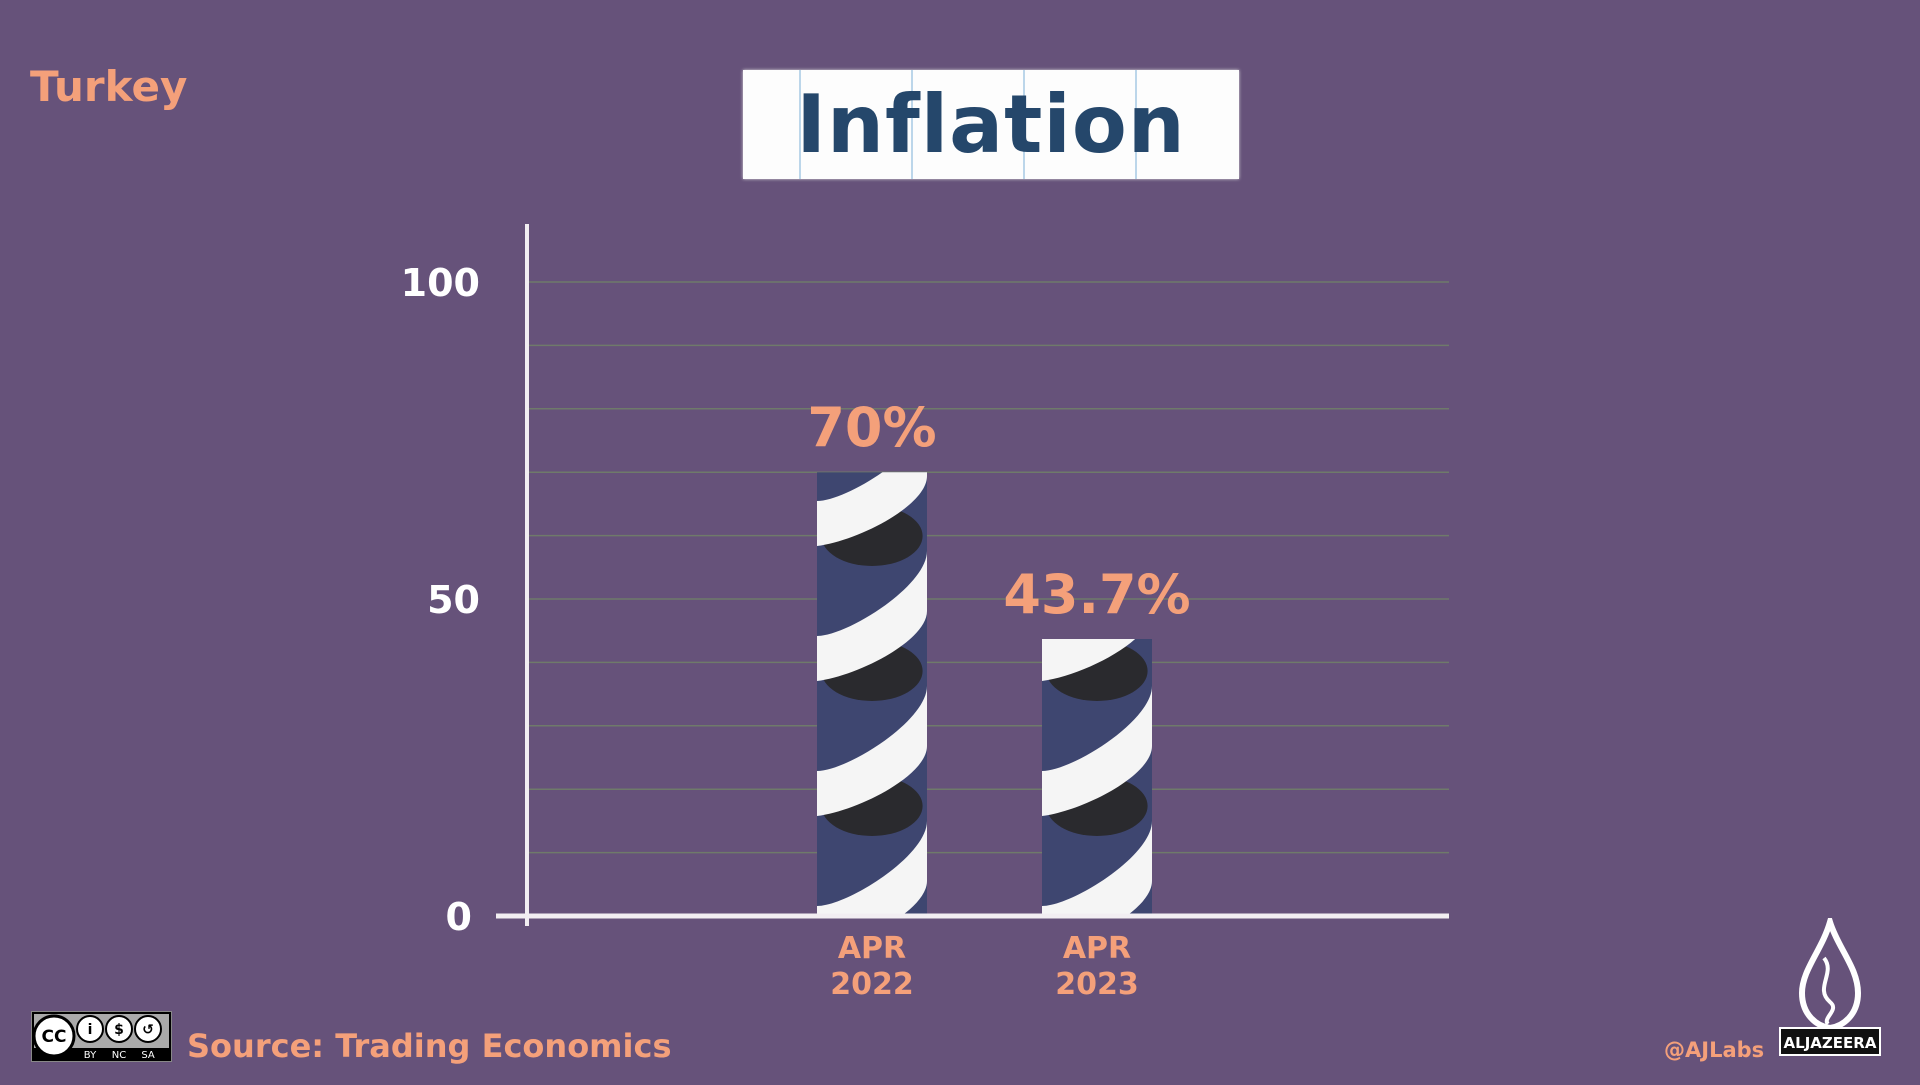  I want to click on al-jazeera-logo-icon: ALJAZEERA, so click(1830, 983).